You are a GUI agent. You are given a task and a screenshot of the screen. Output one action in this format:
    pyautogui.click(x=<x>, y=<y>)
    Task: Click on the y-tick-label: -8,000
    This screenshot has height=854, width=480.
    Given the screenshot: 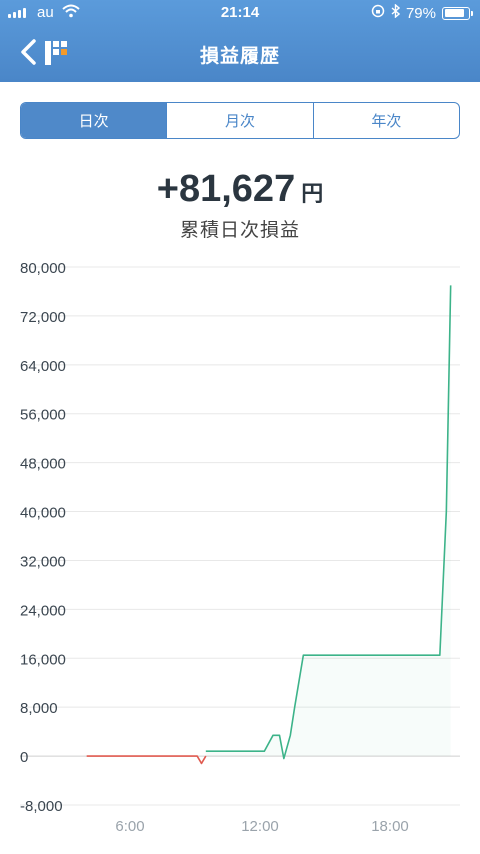 What is the action you would take?
    pyautogui.click(x=41, y=806)
    